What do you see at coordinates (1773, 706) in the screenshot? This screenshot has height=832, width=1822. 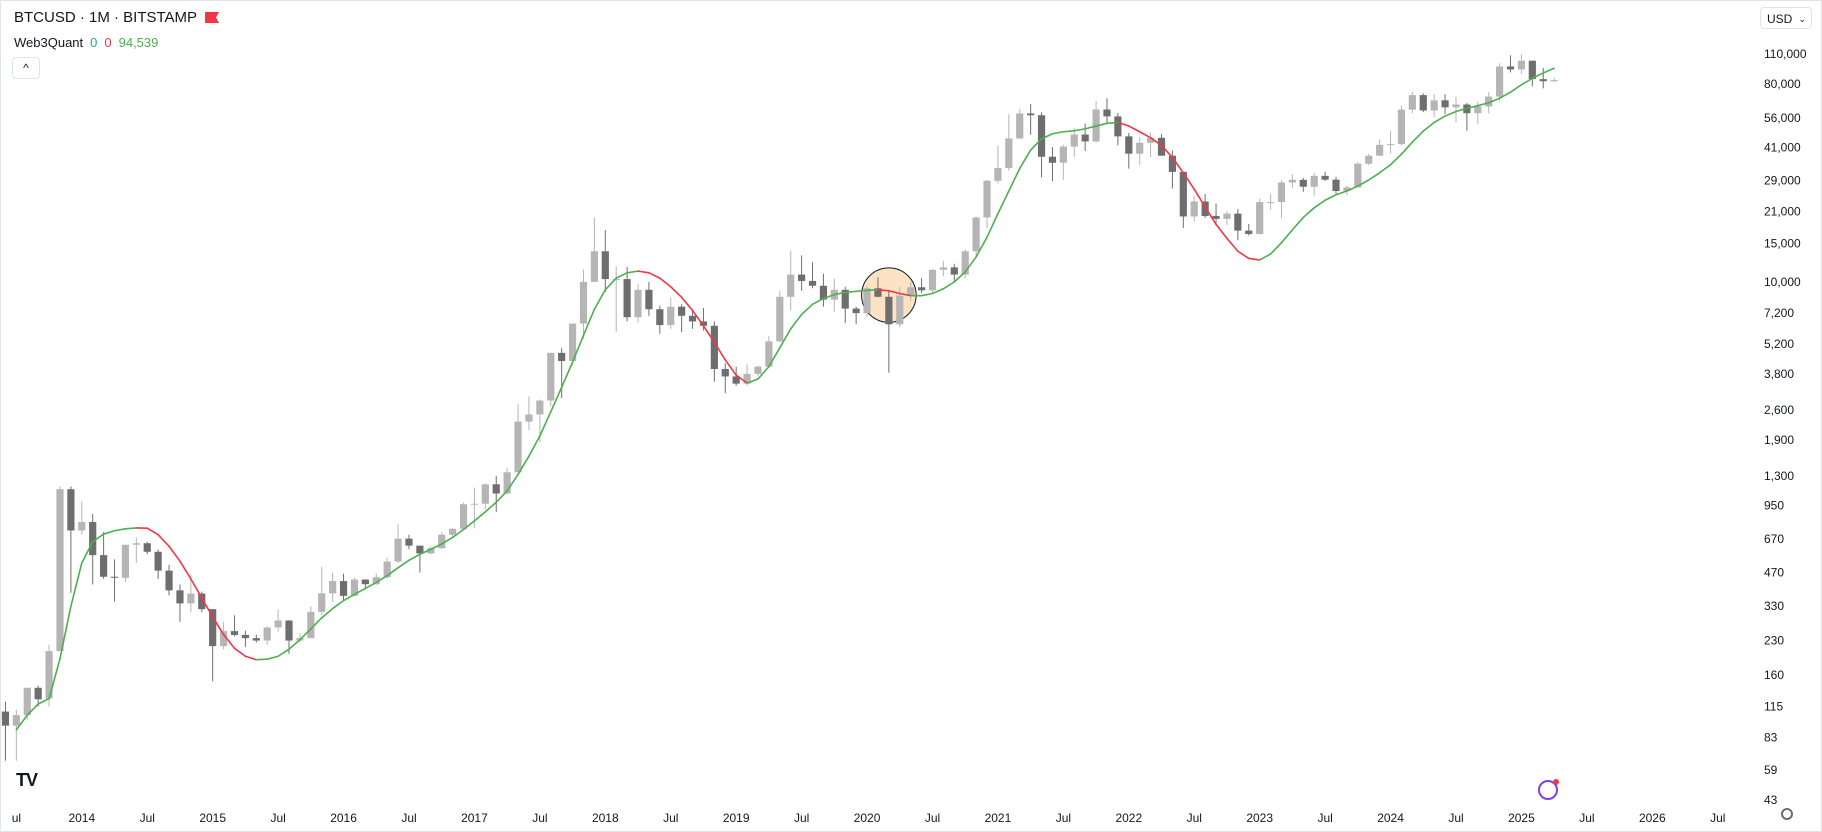 I see `price-tick-label: 115` at bounding box center [1773, 706].